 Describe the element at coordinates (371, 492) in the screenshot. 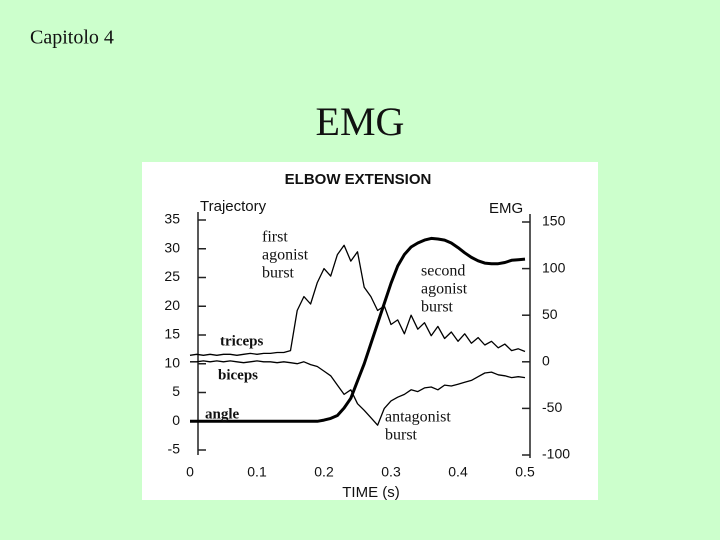

I see `x-axis-label: TIME (s)` at that location.